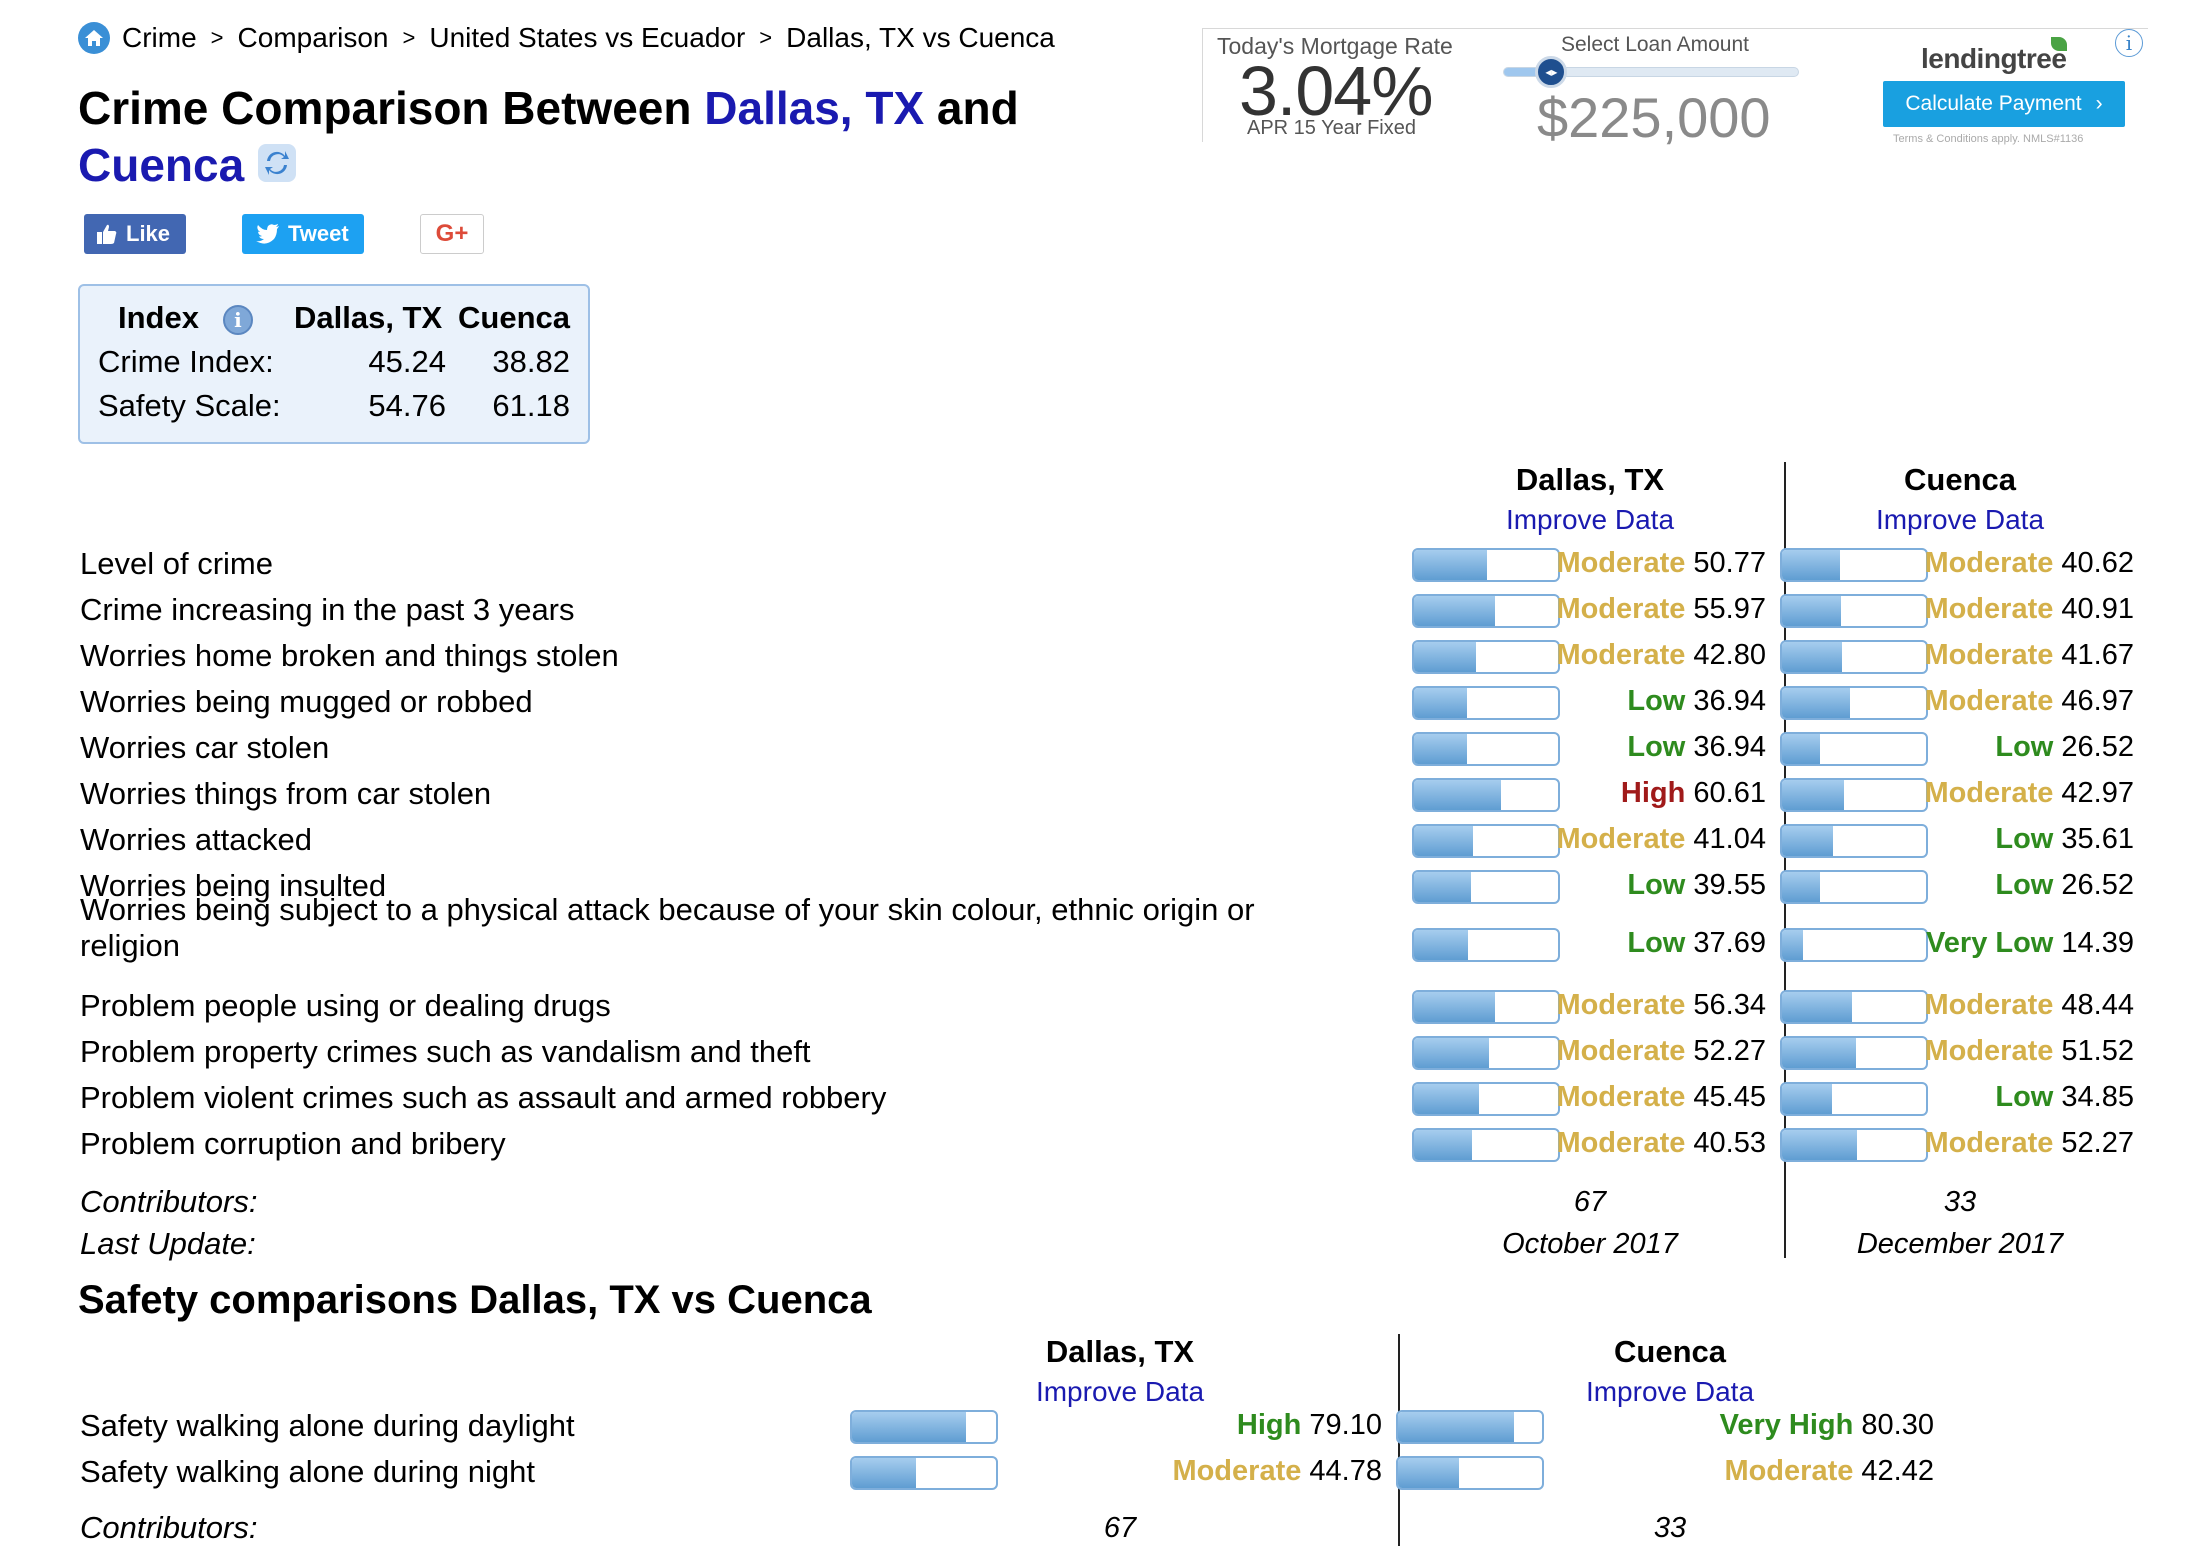 This screenshot has width=2200, height=1546. I want to click on leaf-icon, so click(2059, 44).